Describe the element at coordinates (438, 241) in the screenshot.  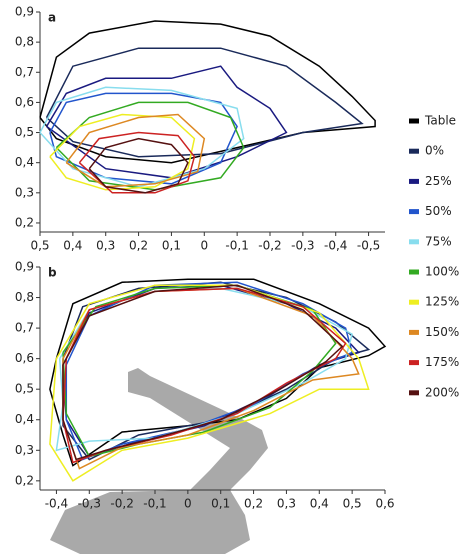
I see `legend-label: 75%` at that location.